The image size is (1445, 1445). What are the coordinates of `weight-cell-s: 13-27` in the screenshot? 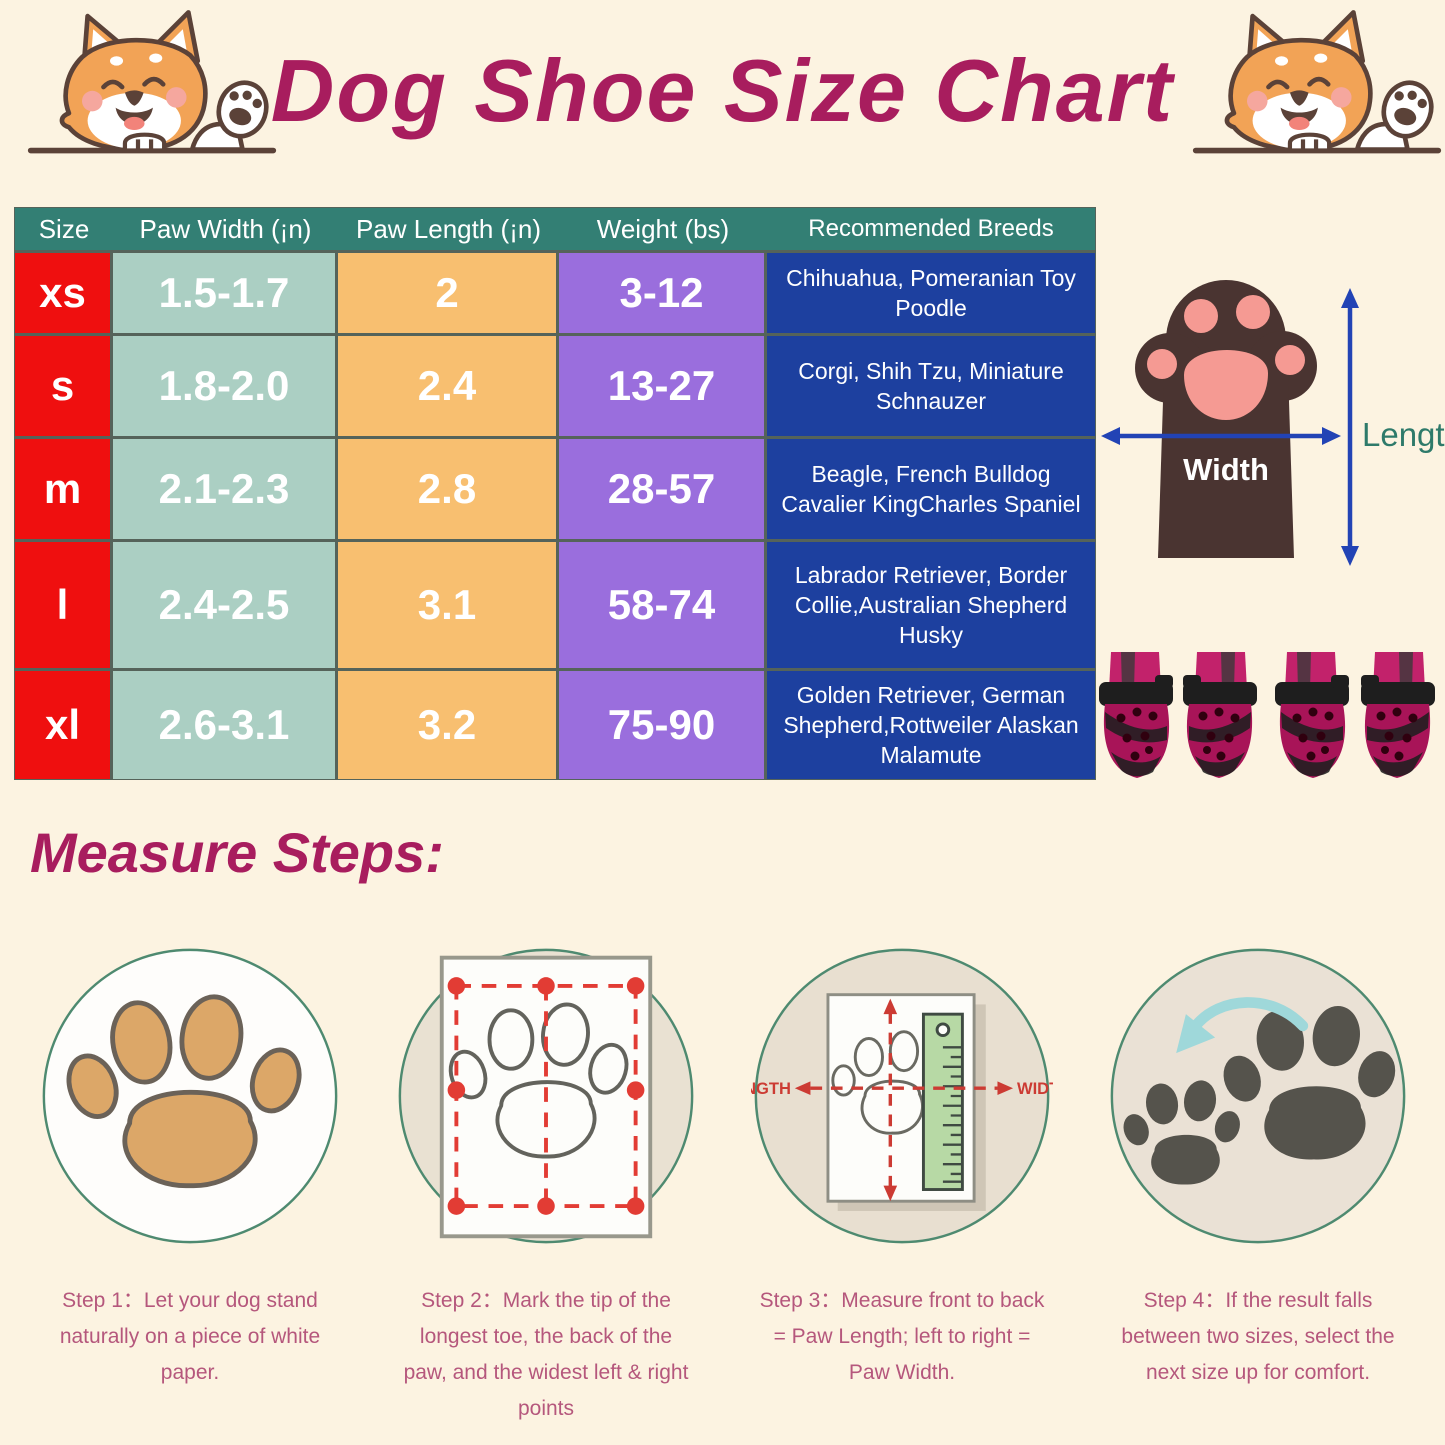 It's located at (661, 386).